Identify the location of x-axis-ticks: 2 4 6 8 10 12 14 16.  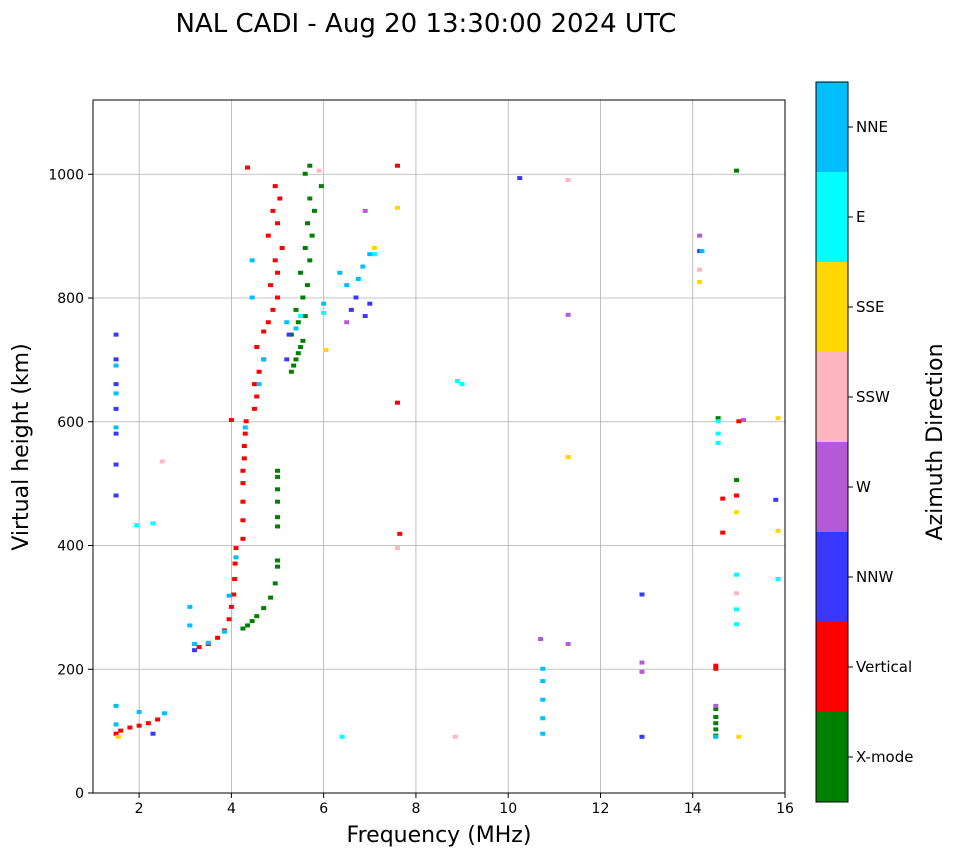
(464, 805).